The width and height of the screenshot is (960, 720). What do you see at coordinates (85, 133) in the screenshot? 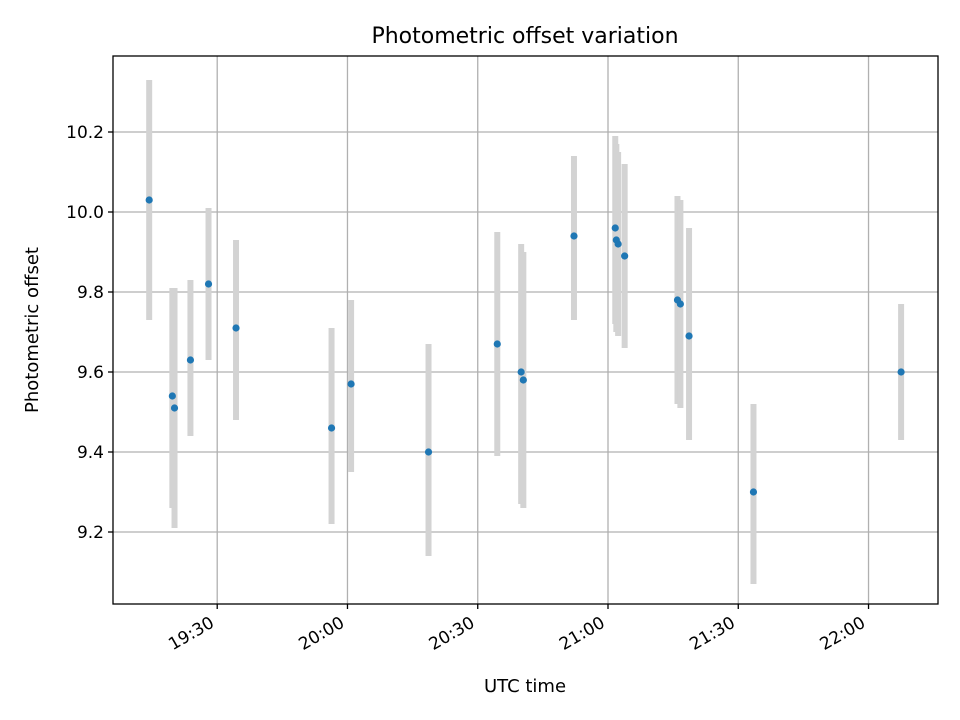
I see `y-tick-label: 10.2` at bounding box center [85, 133].